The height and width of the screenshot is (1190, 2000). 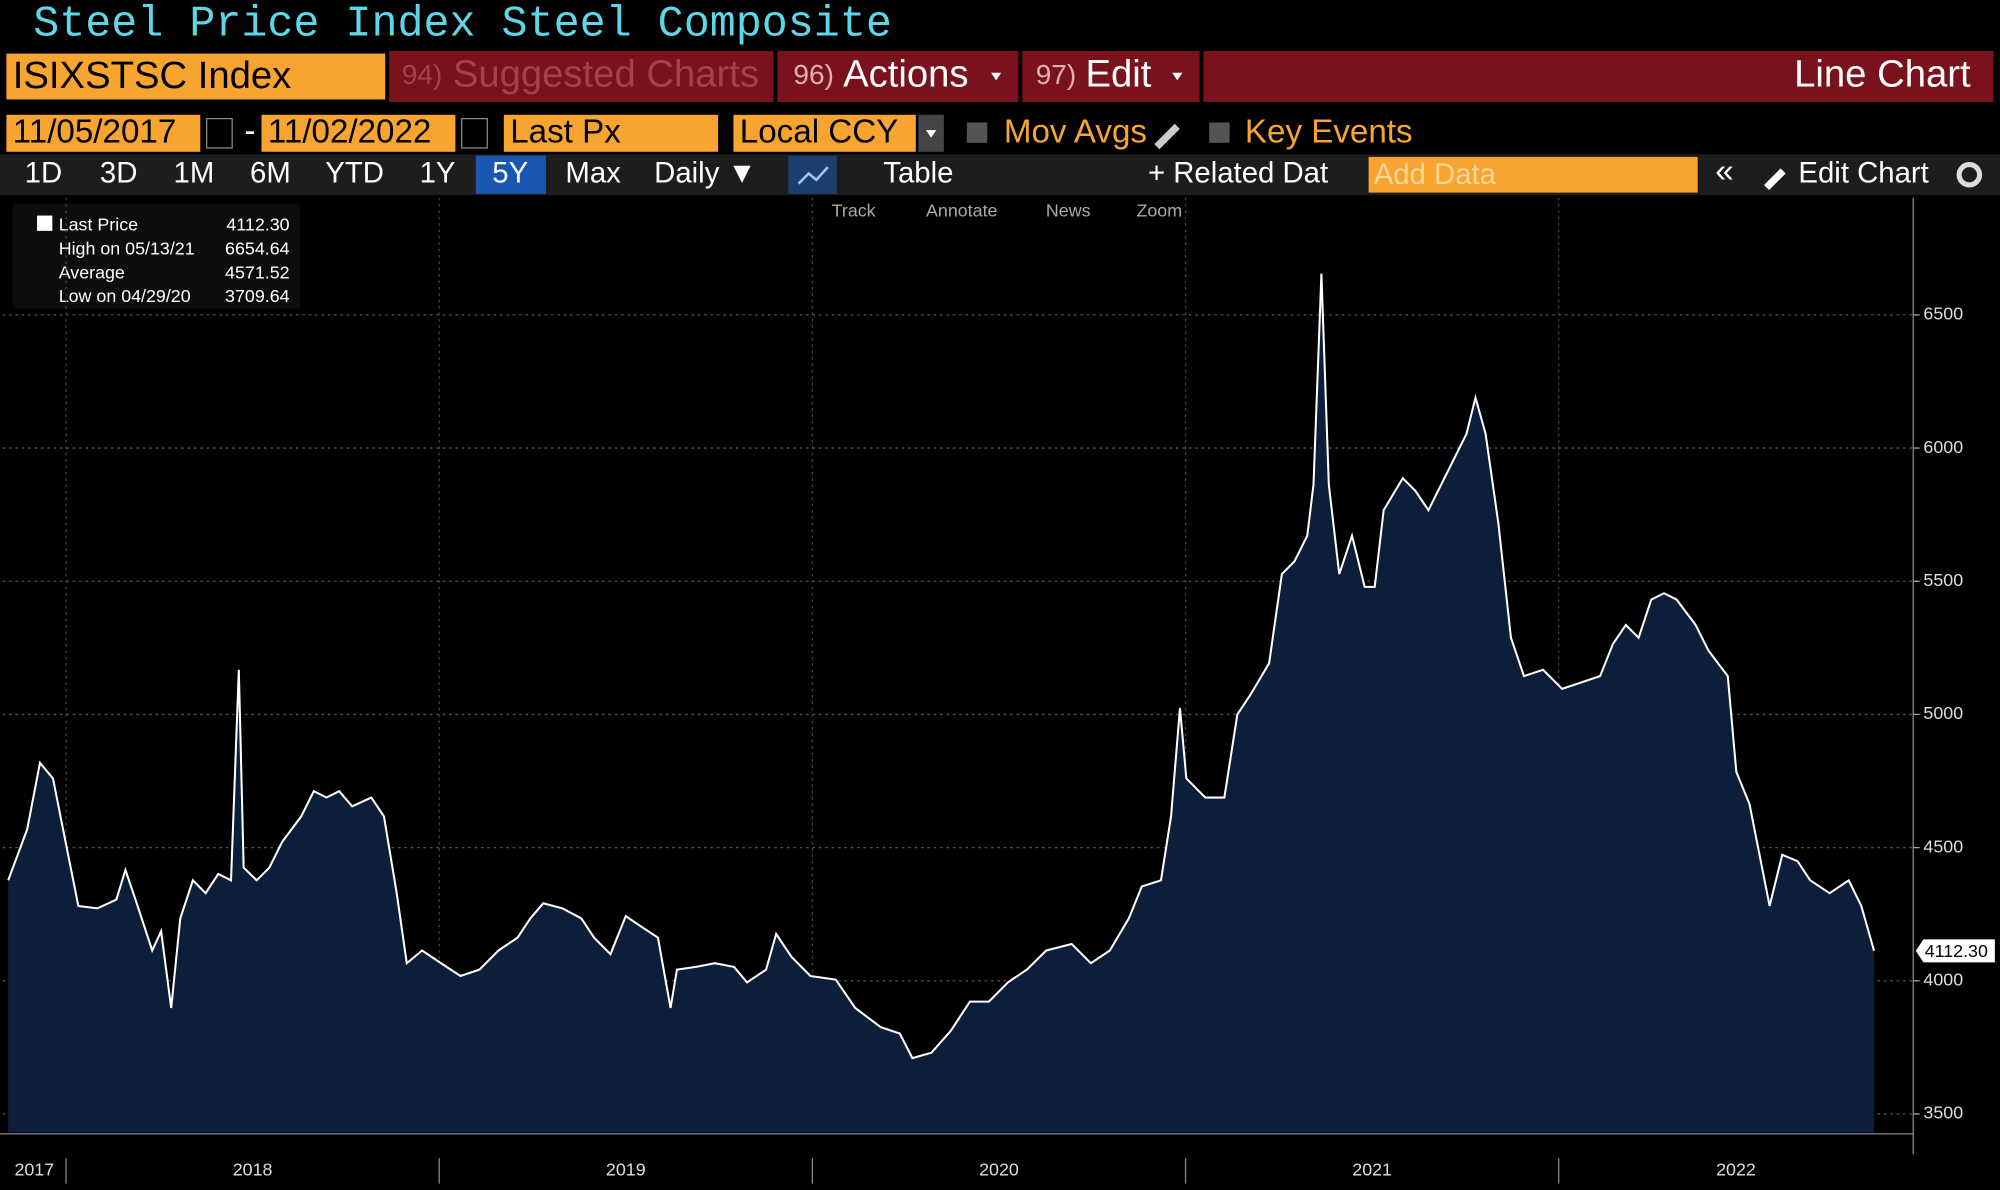 What do you see at coordinates (1238, 172) in the screenshot?
I see `related-data: + Related Dat` at bounding box center [1238, 172].